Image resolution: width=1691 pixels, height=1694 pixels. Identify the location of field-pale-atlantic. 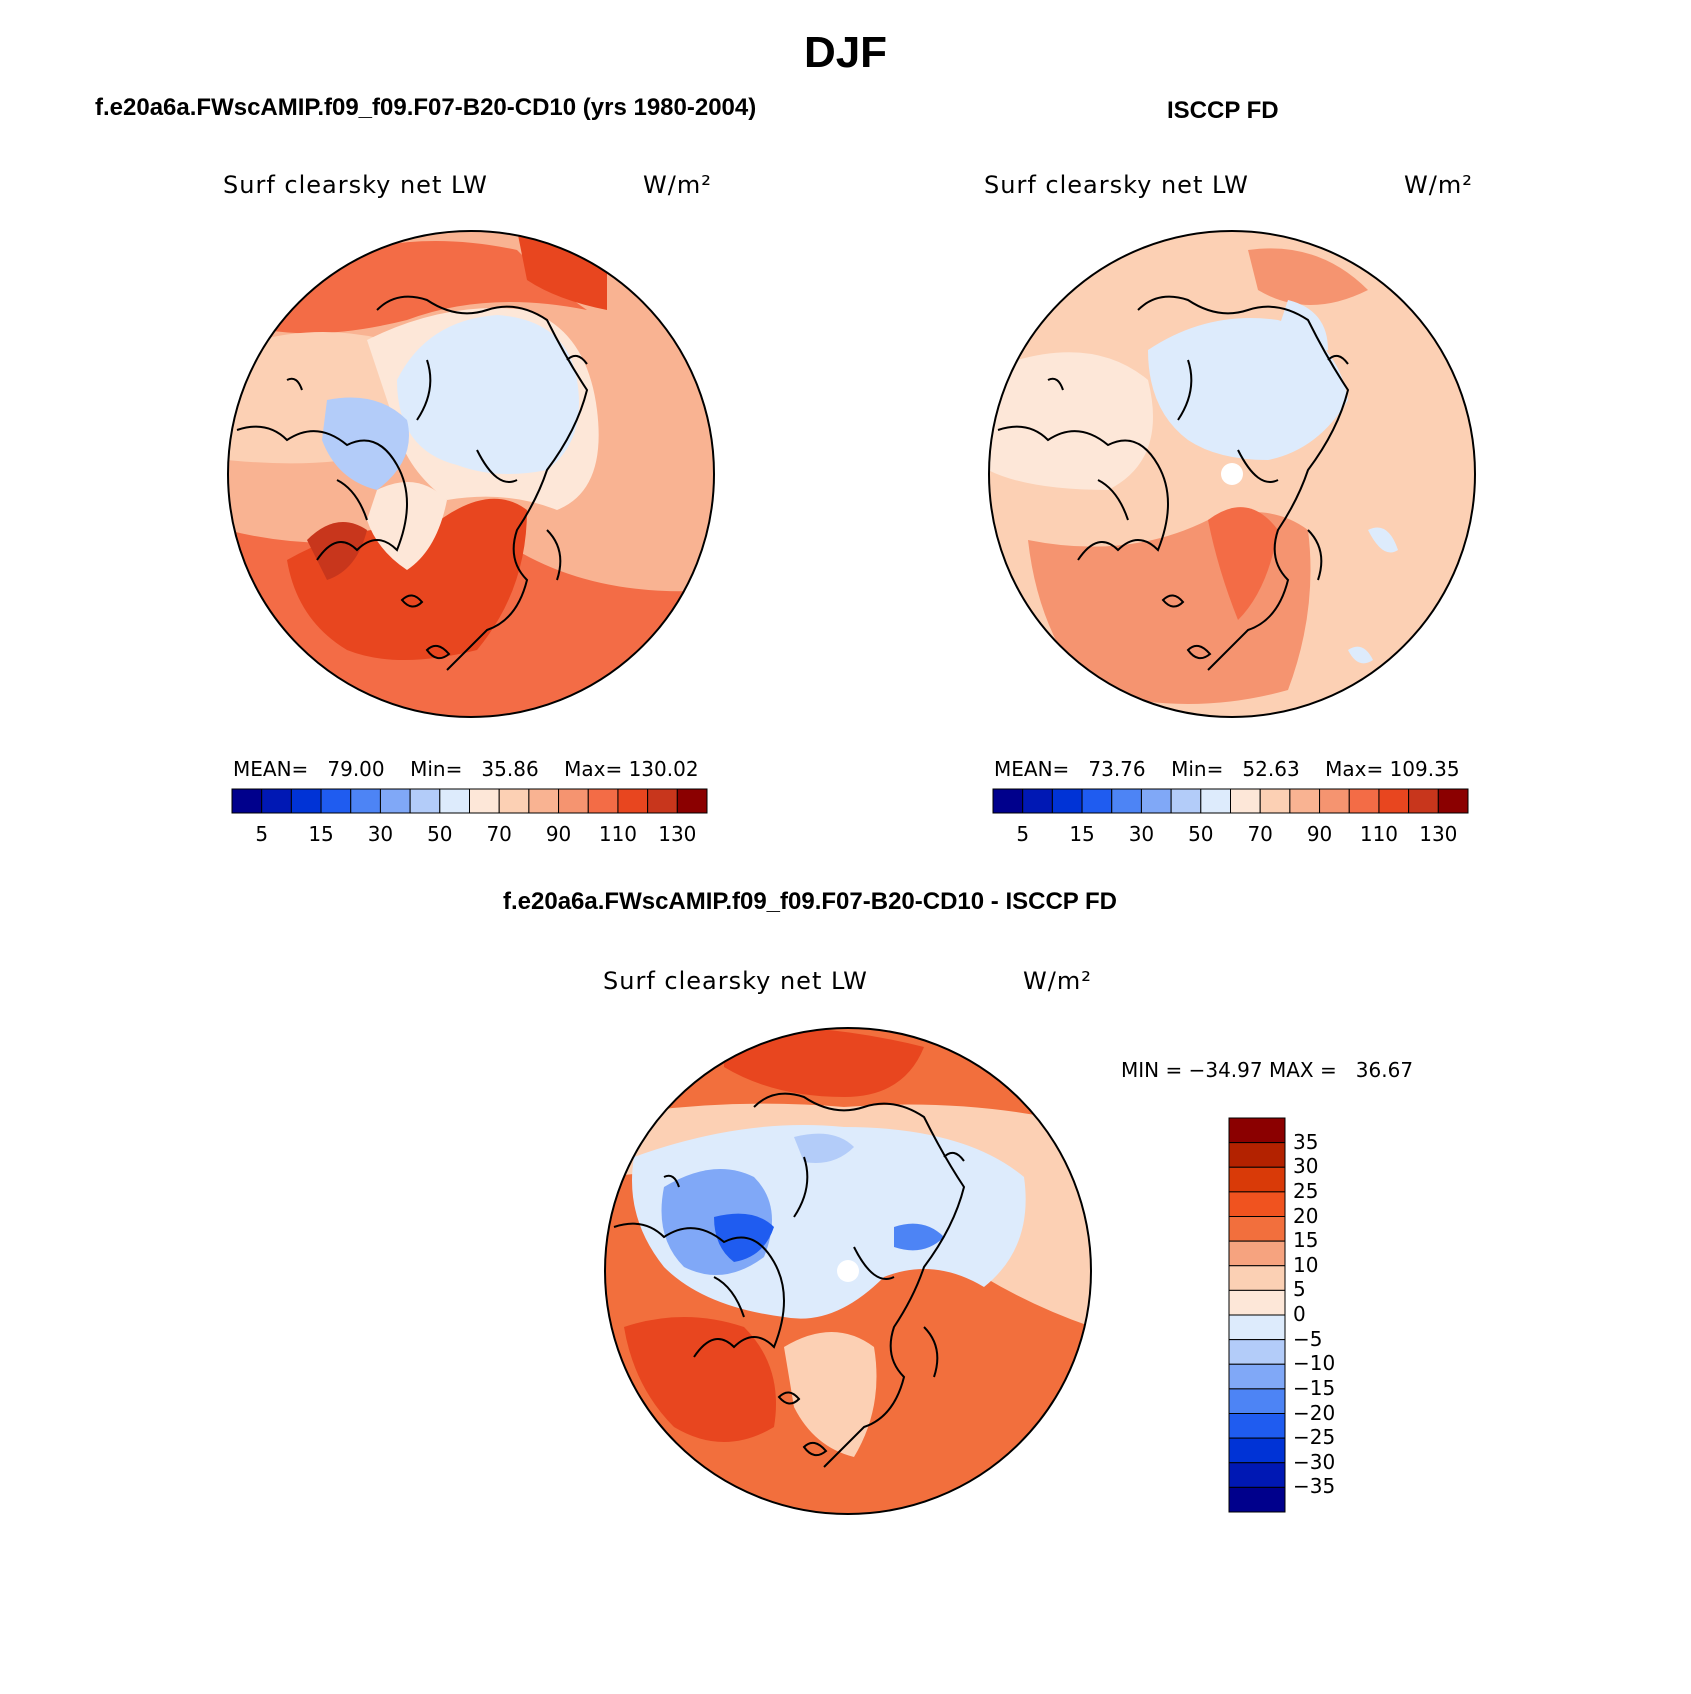
(830, 1394).